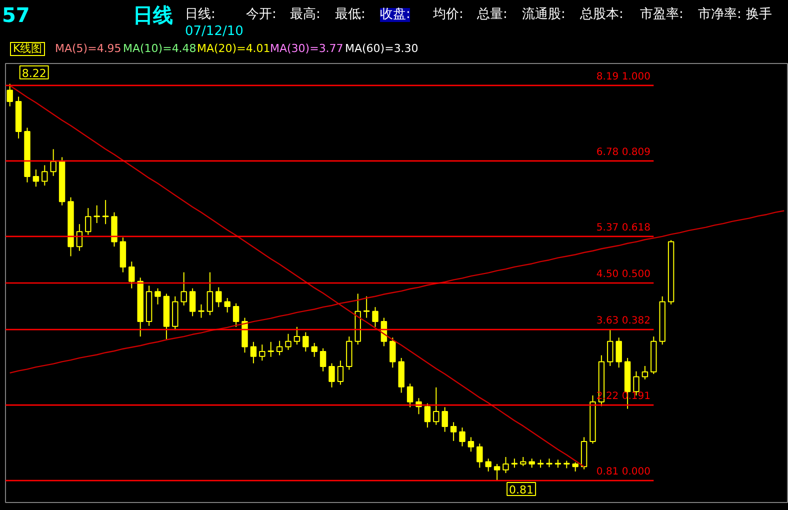  What do you see at coordinates (720, 14) in the screenshot?
I see `text: 市净率:` at bounding box center [720, 14].